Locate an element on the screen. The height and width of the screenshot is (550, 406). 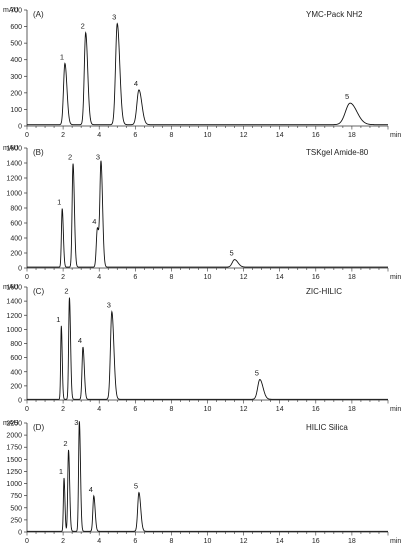
y-tick-label: 700 is located at coordinates (16, 11).